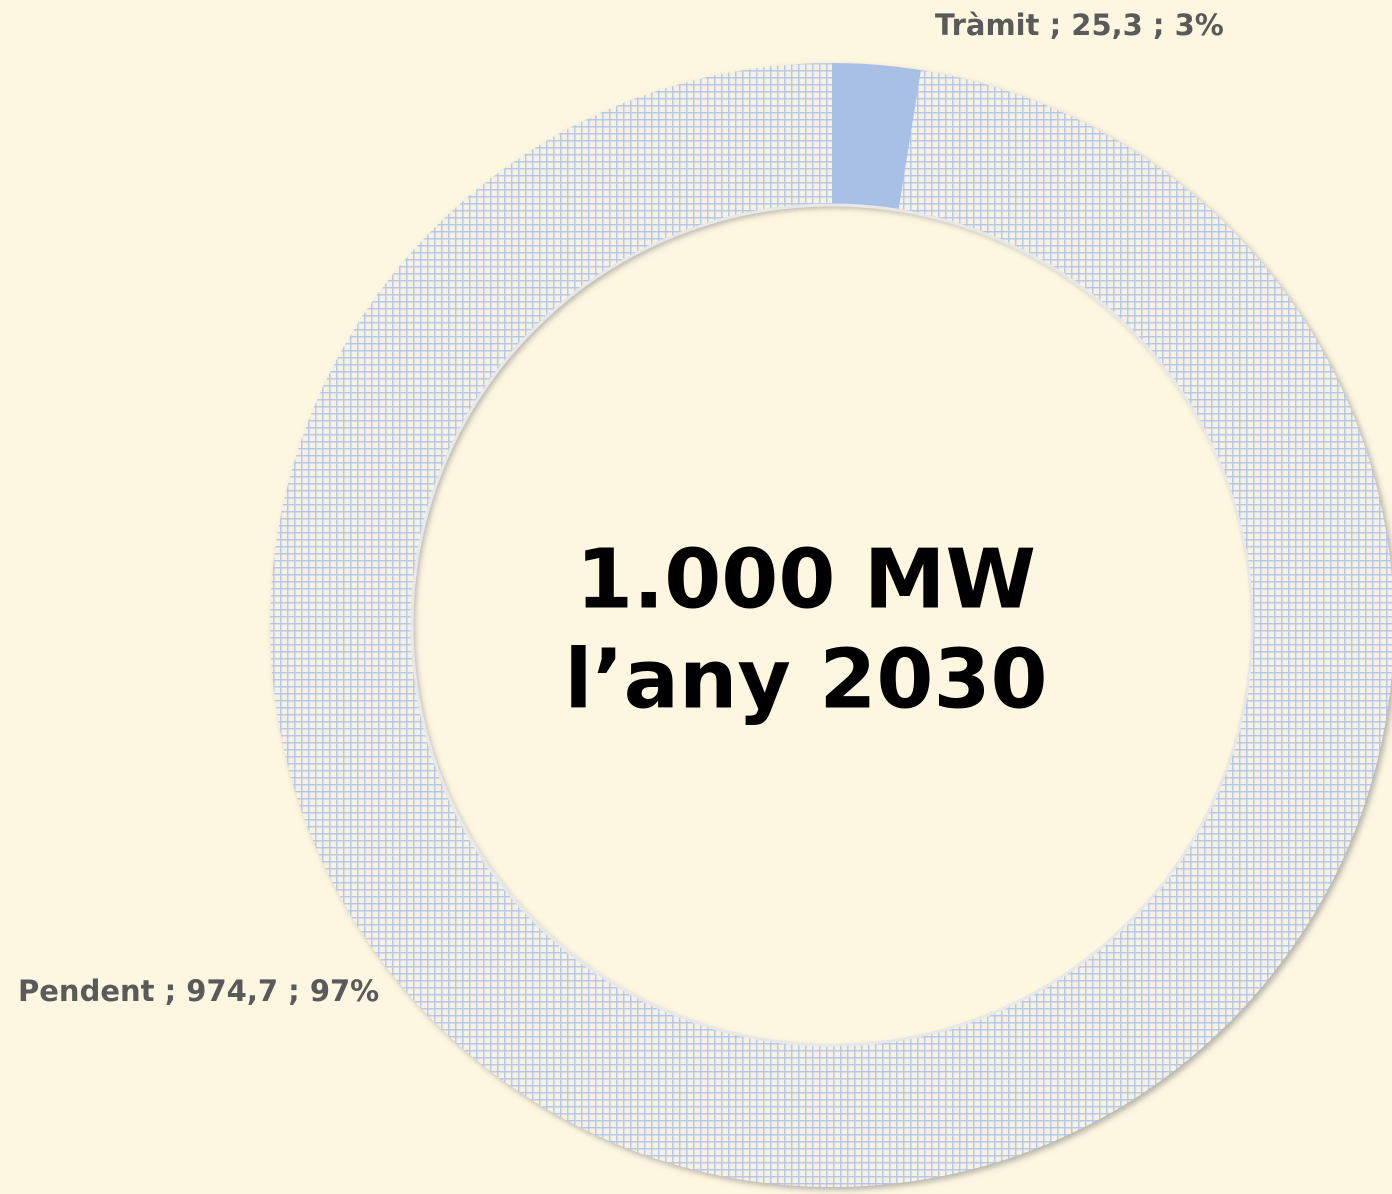 This screenshot has width=1392, height=1194. I want to click on center-text: 1.000 MW, so click(806, 579).